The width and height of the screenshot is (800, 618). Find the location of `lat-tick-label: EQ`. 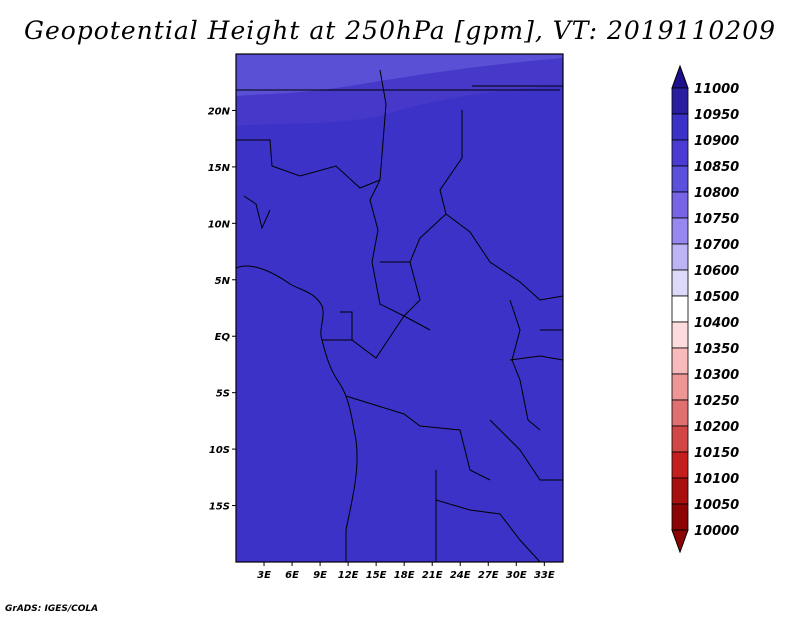

lat-tick-label: EQ is located at coordinates (223, 337).